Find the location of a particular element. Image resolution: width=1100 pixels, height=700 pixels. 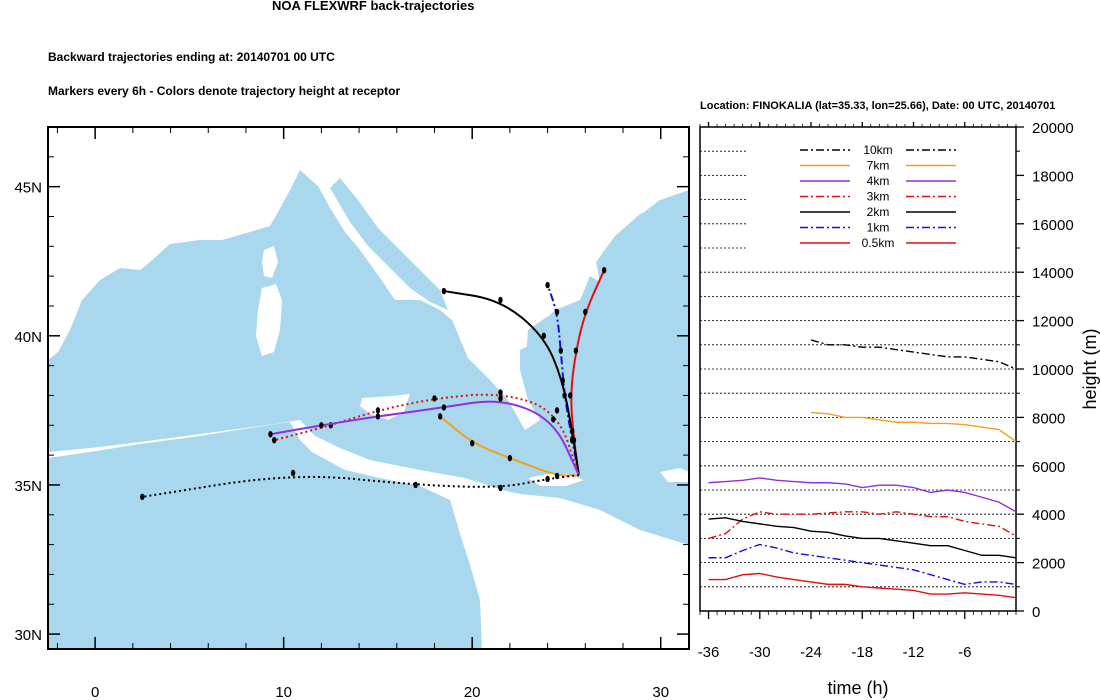

lat-tick-label: 30N is located at coordinates (28, 635).